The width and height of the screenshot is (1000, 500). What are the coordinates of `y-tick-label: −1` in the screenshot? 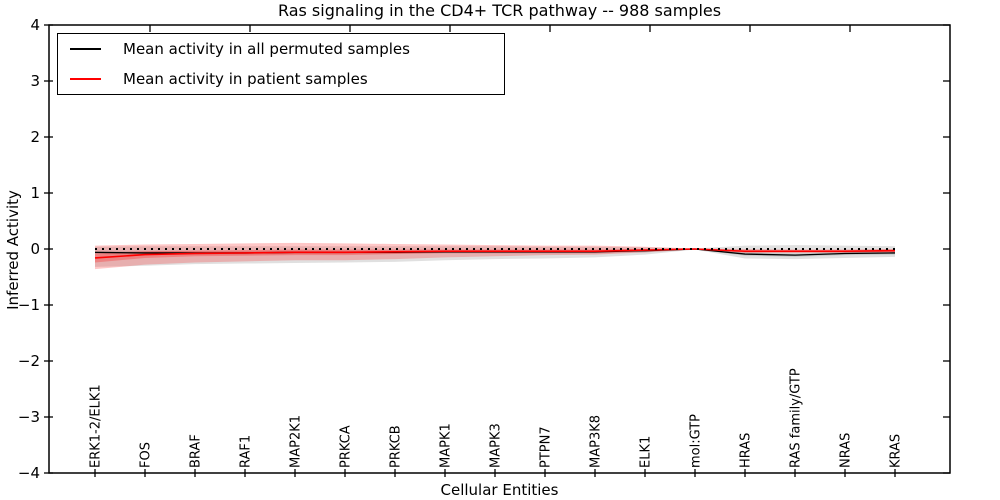 It's located at (29, 305).